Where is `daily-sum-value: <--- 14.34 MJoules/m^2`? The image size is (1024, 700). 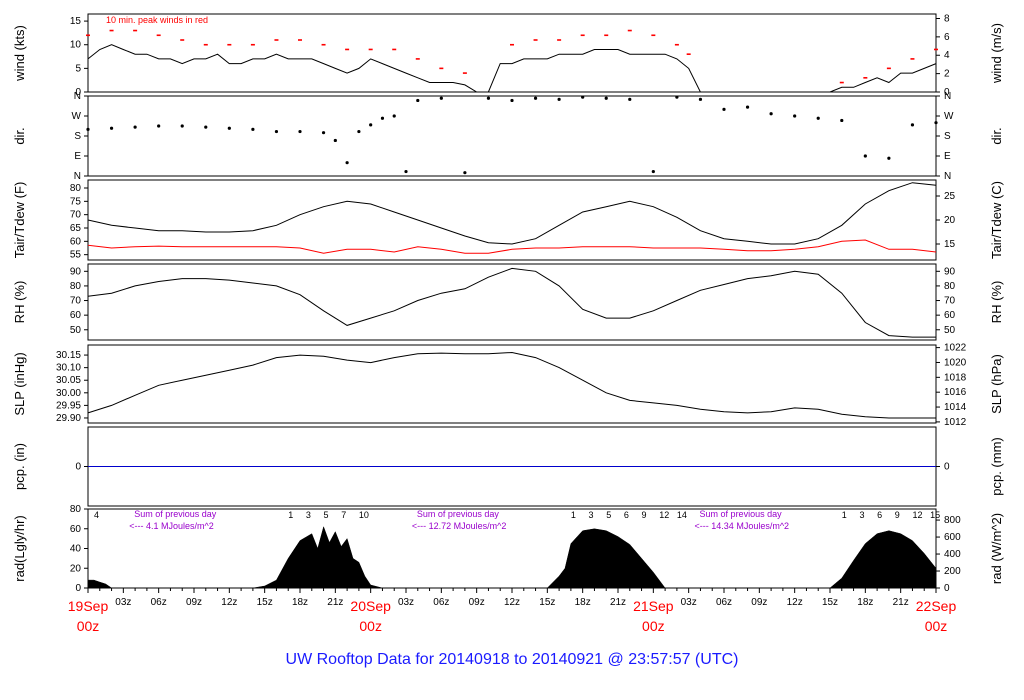
daily-sum-value: <--- 14.34 MJoules/m^2 is located at coordinates (742, 526).